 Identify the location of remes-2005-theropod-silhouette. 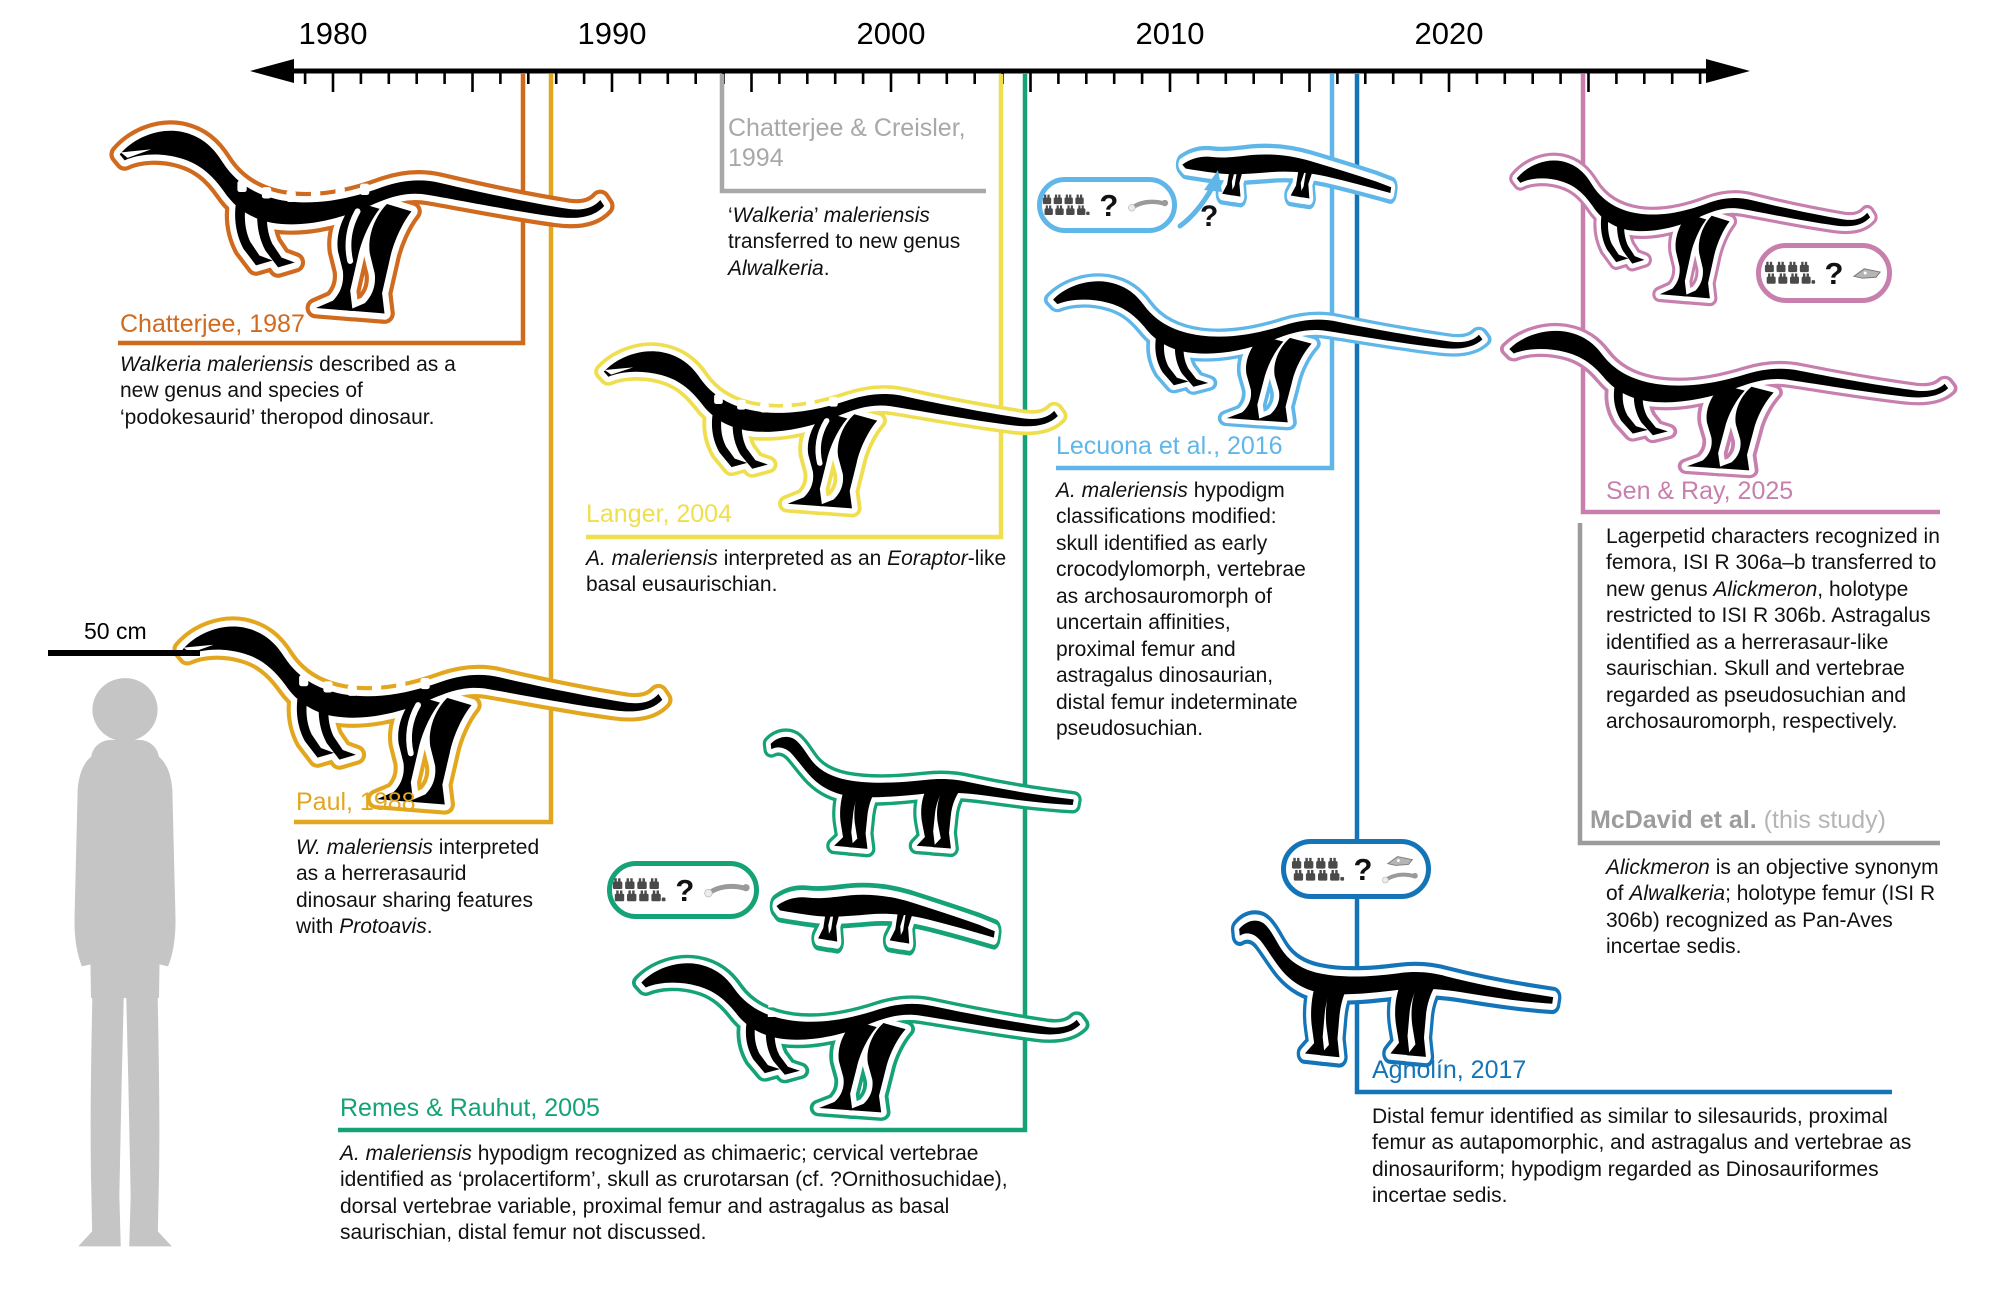
(859, 1019).